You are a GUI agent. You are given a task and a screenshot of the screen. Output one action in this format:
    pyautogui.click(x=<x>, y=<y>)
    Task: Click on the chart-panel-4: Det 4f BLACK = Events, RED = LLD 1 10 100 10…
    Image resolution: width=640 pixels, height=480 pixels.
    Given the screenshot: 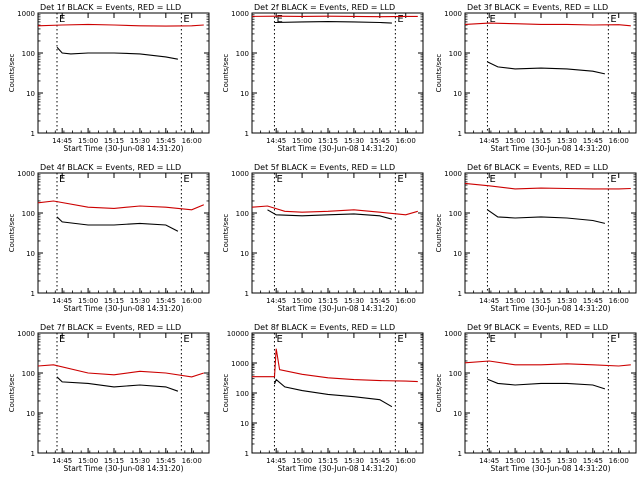 What is the action you would take?
    pyautogui.click(x=109, y=238)
    